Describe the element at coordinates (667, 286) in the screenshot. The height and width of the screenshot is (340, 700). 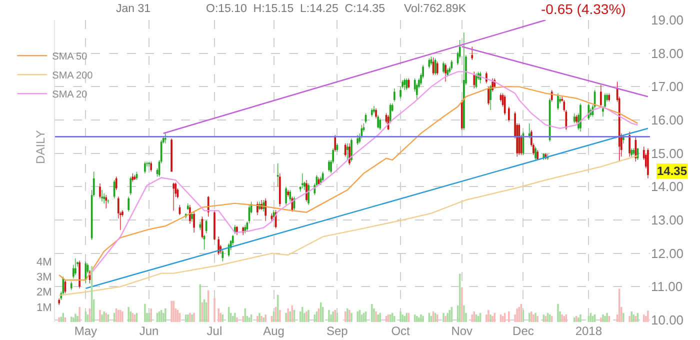
I see `y-tick-label: 11.00` at that location.